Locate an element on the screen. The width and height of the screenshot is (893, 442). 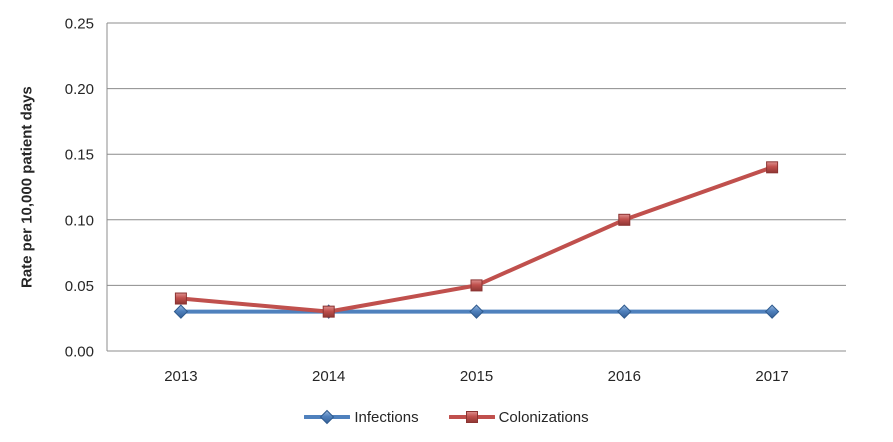
marker-colonizations-2014 is located at coordinates (328, 311).